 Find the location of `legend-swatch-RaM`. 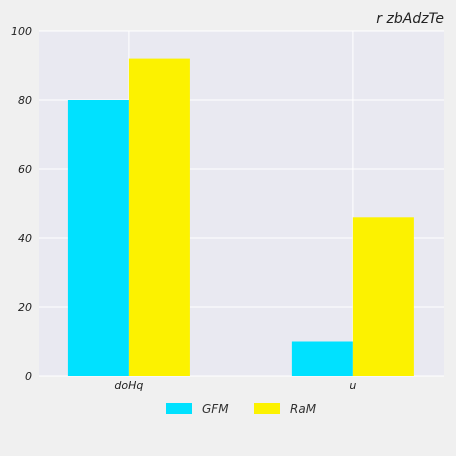

legend-swatch-RaM is located at coordinates (267, 408).